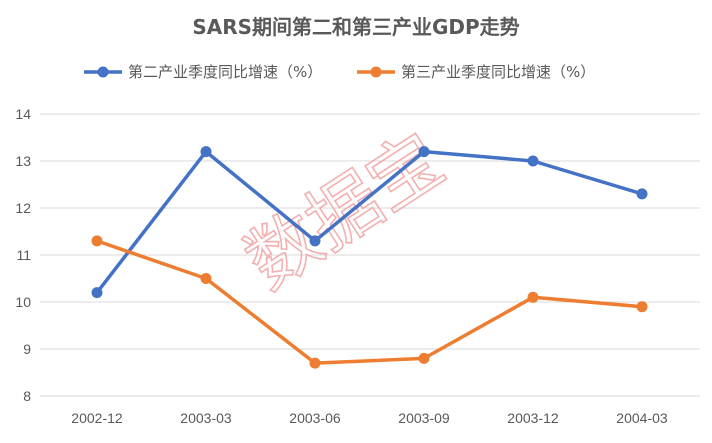 The height and width of the screenshot is (443, 712). I want to click on y-tick-label: 8, so click(27, 396).